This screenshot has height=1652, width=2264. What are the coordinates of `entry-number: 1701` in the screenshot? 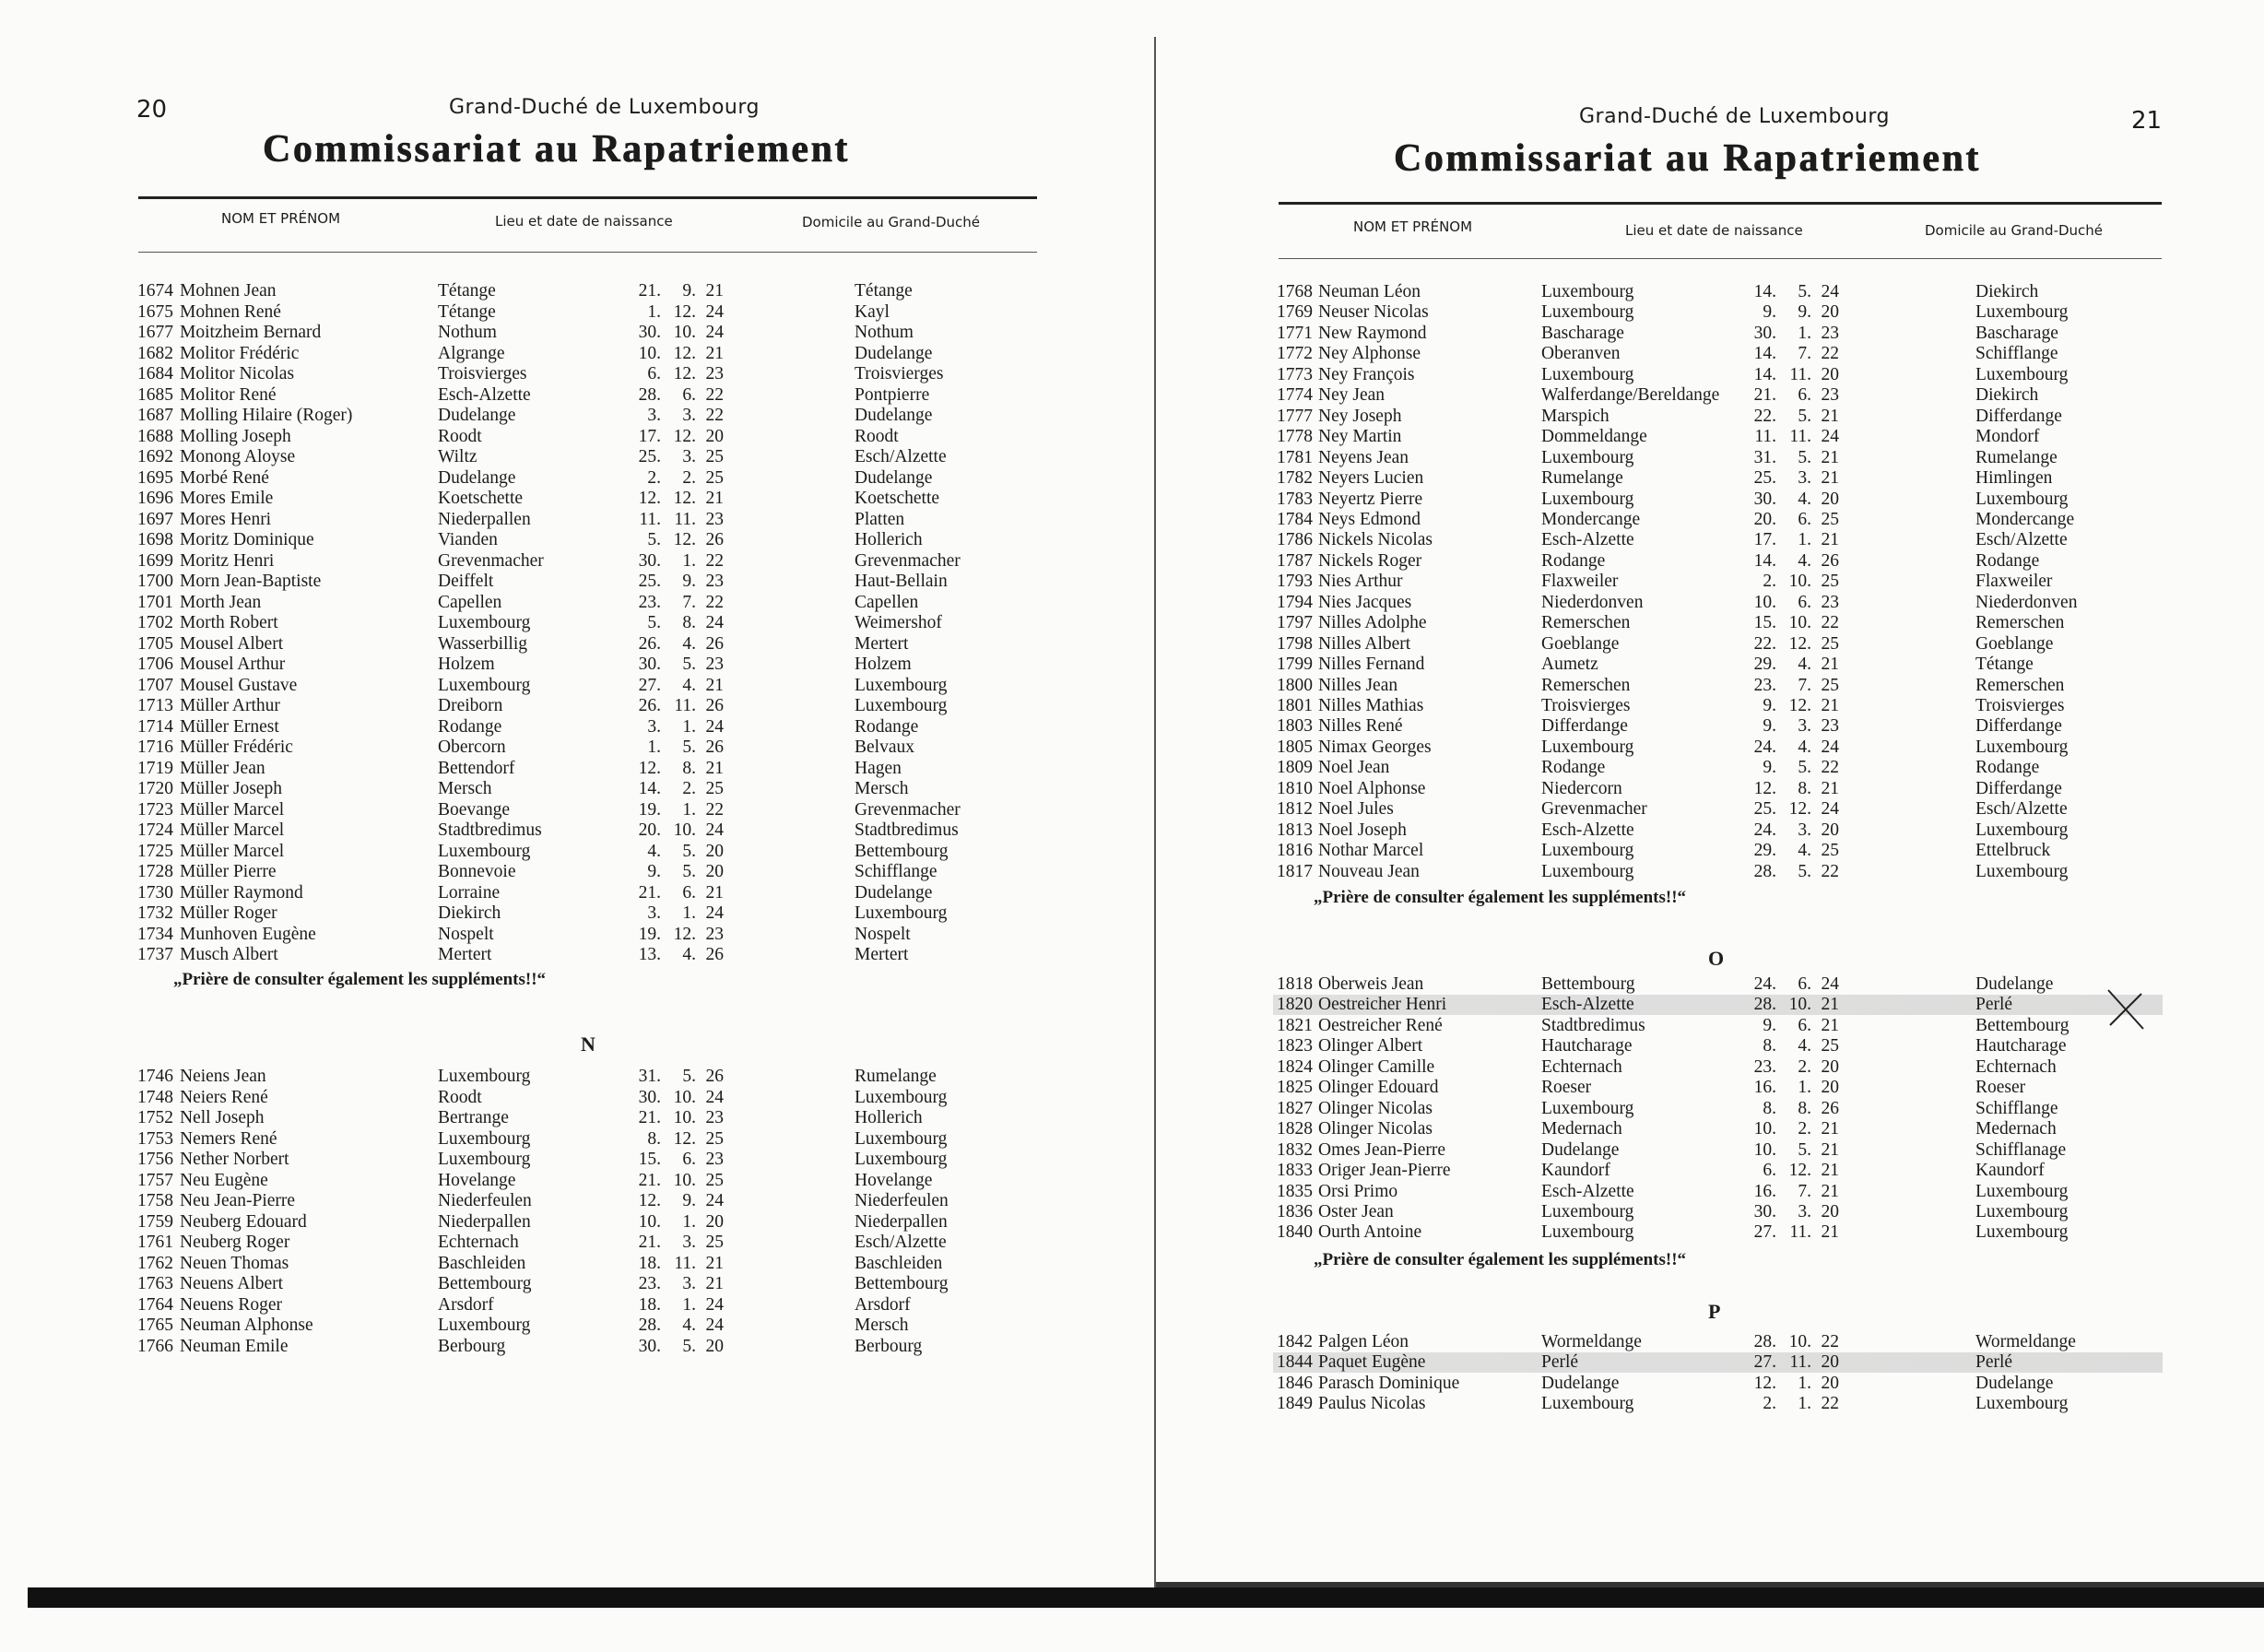 It's located at (155, 602).